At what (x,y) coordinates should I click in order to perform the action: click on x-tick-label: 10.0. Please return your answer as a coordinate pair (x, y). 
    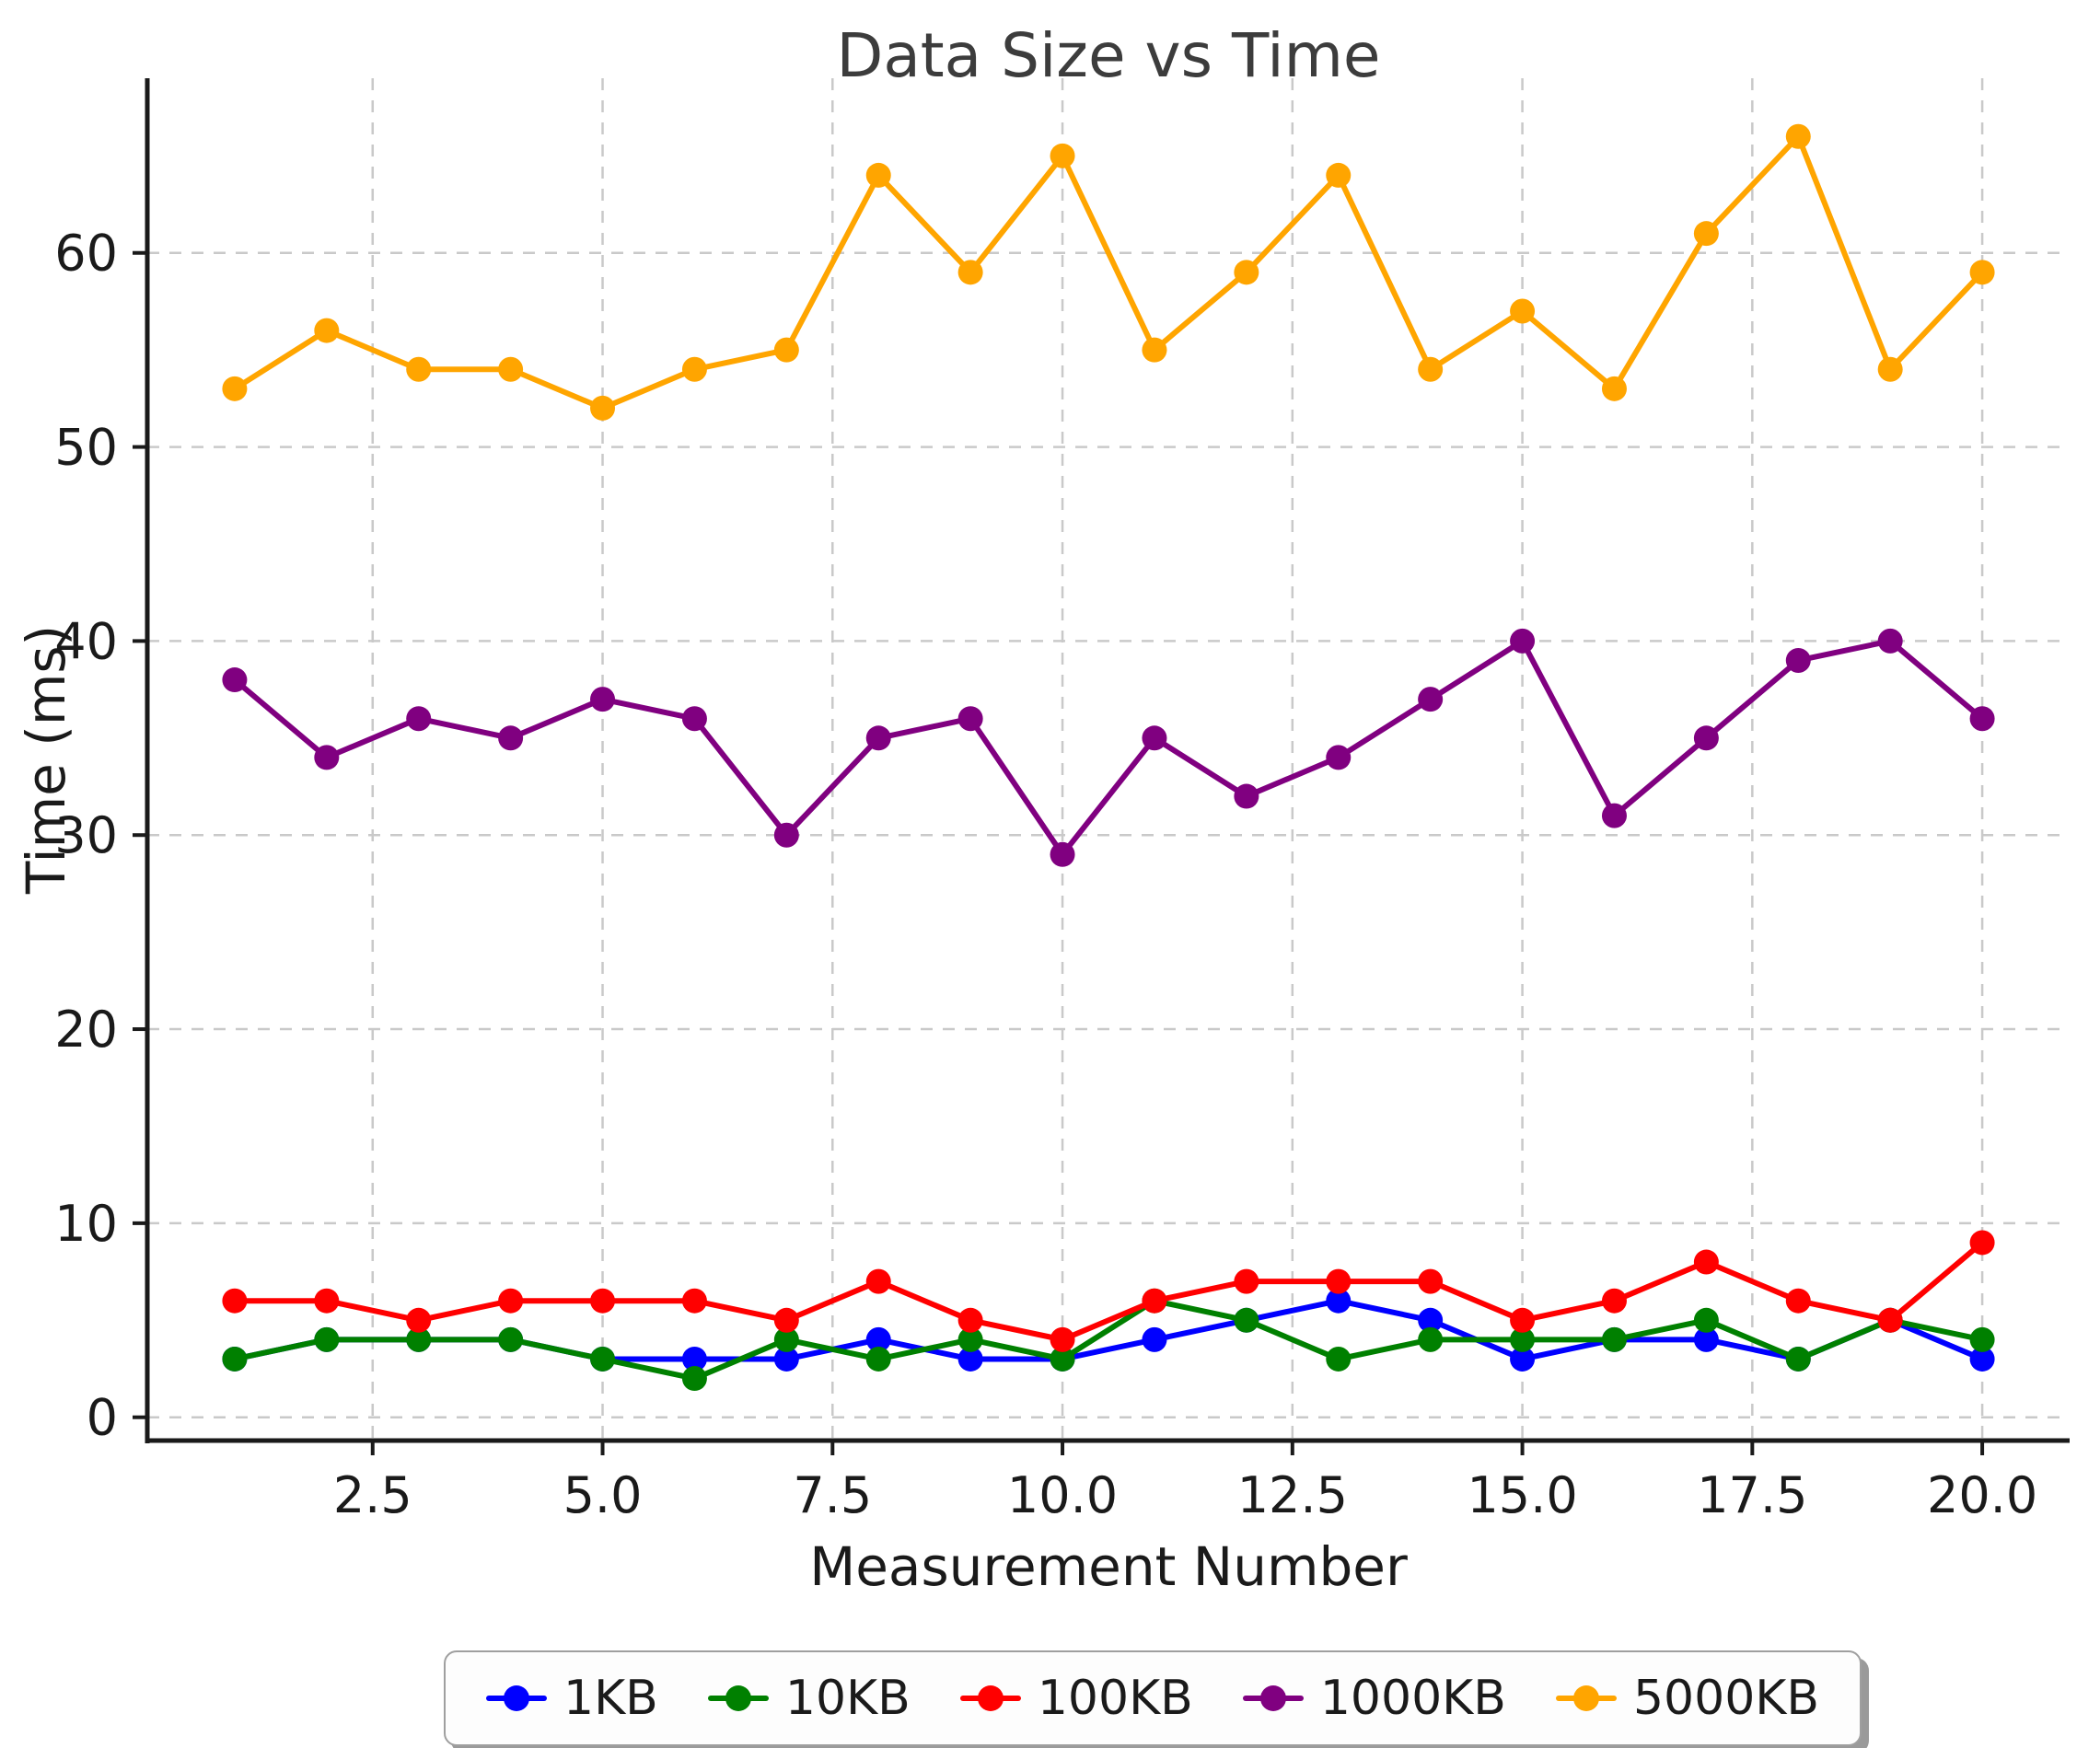
    Looking at the image, I should click on (1062, 1495).